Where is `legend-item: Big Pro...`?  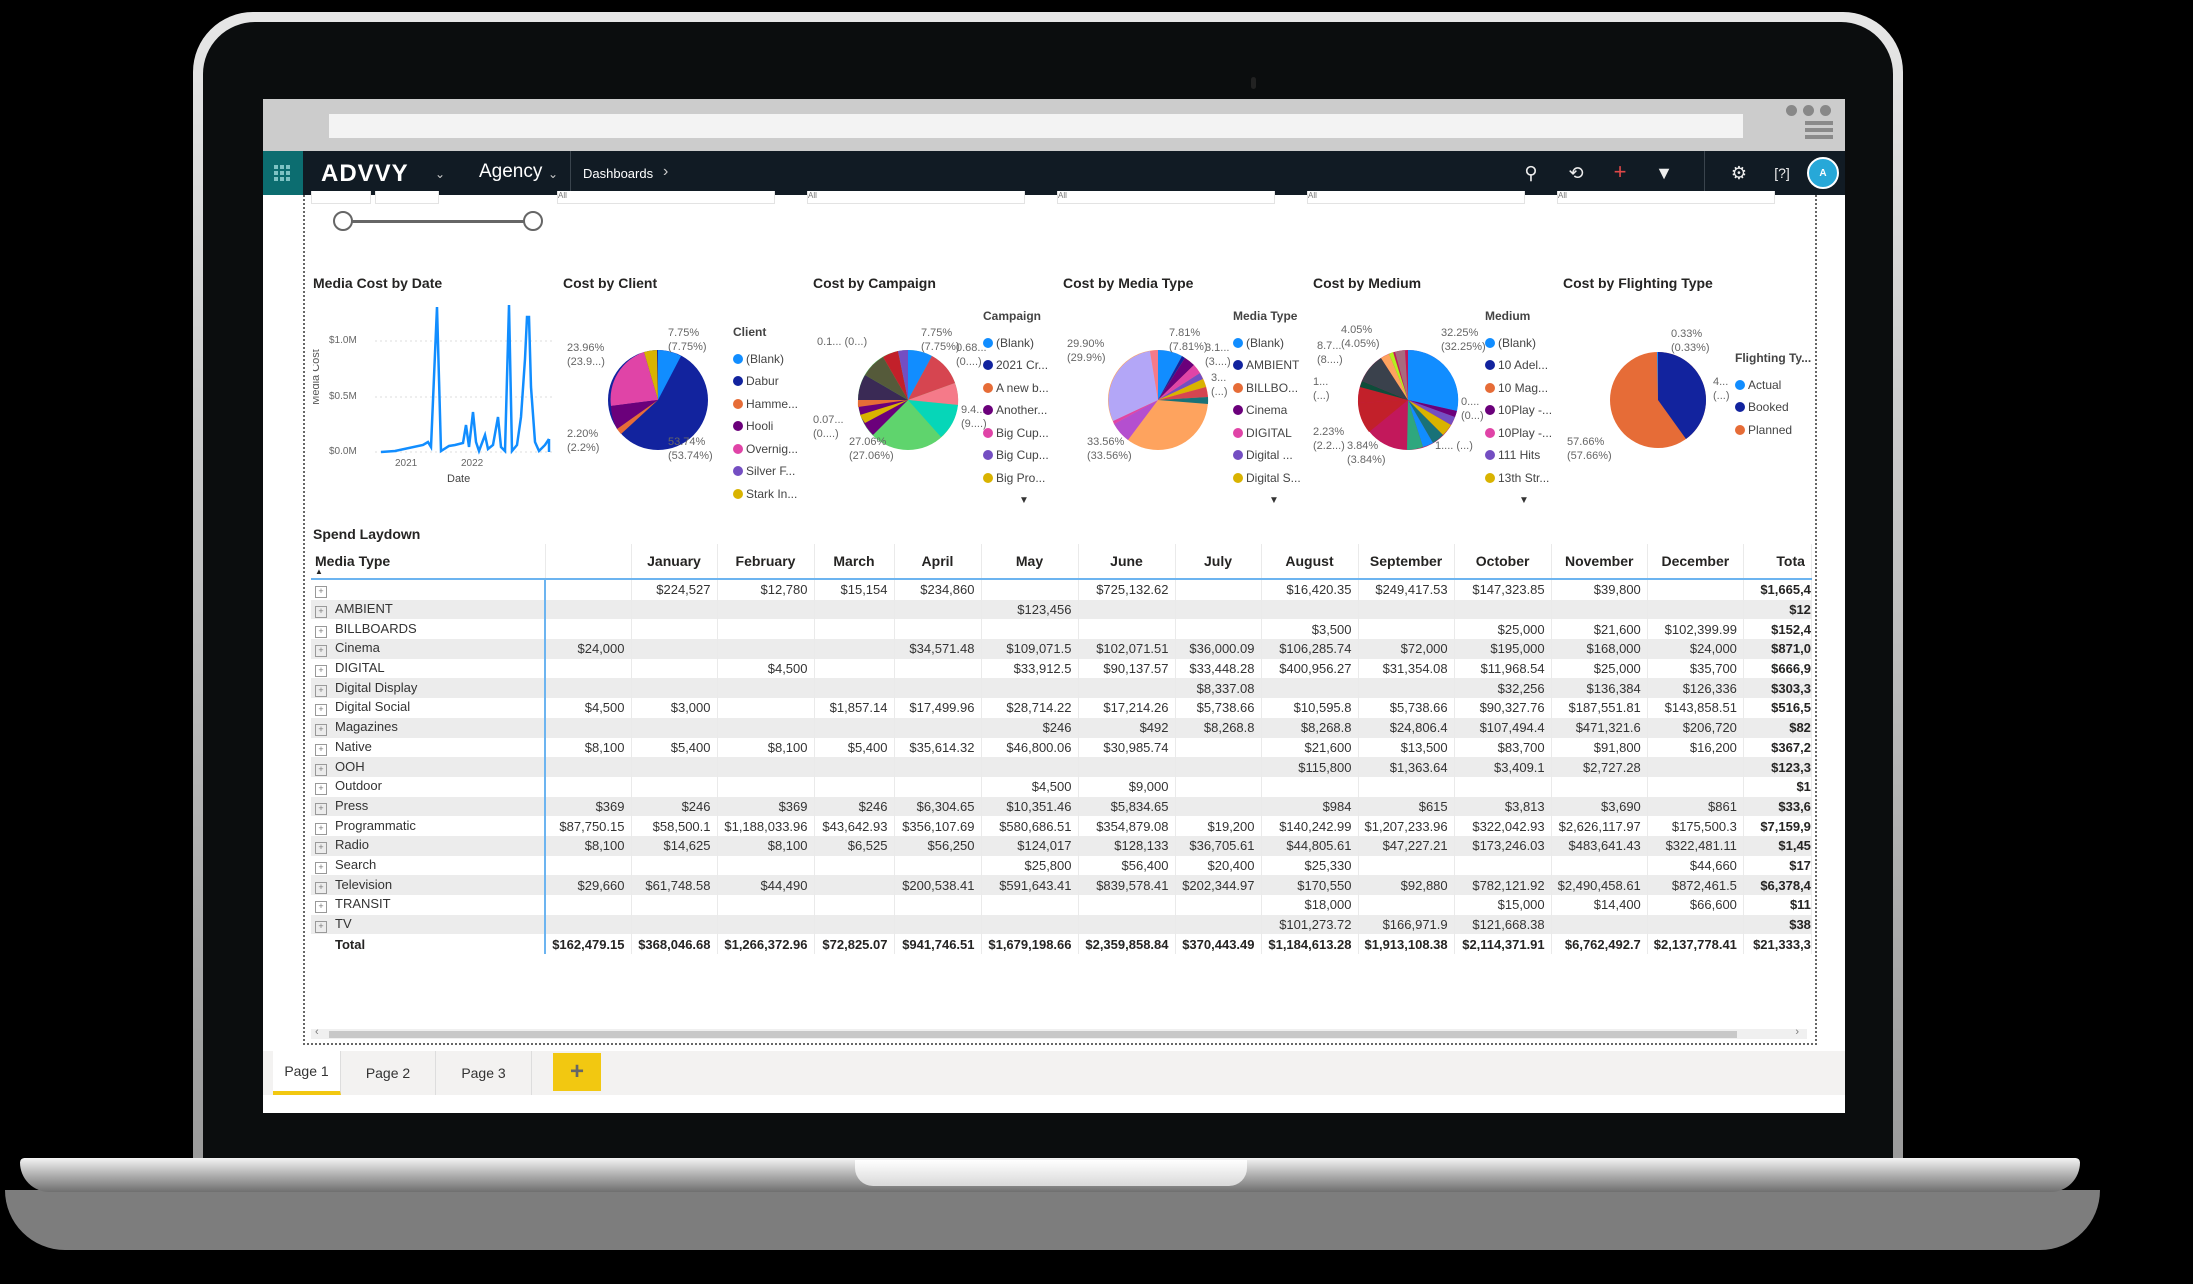
legend-item: Big Pro... is located at coordinates (1016, 482).